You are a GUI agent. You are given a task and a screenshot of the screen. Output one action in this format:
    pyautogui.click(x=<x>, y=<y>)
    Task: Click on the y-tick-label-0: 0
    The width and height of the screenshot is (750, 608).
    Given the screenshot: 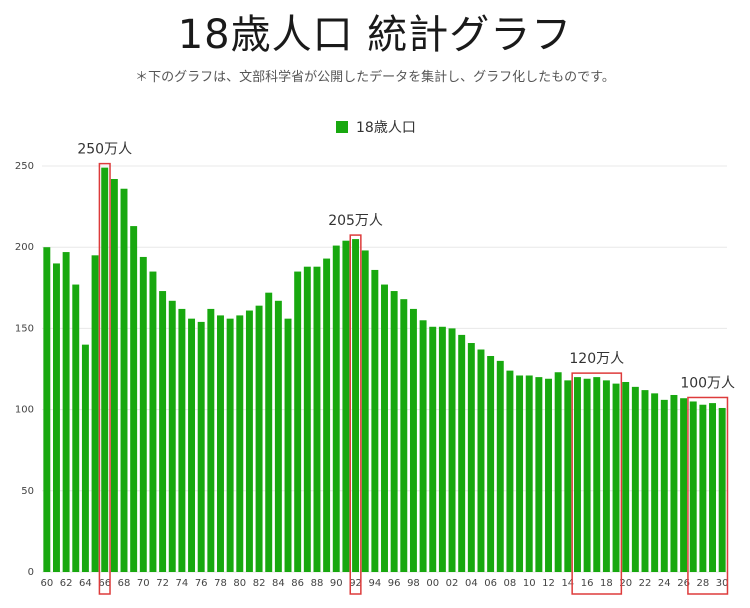 What is the action you would take?
    pyautogui.click(x=31, y=572)
    